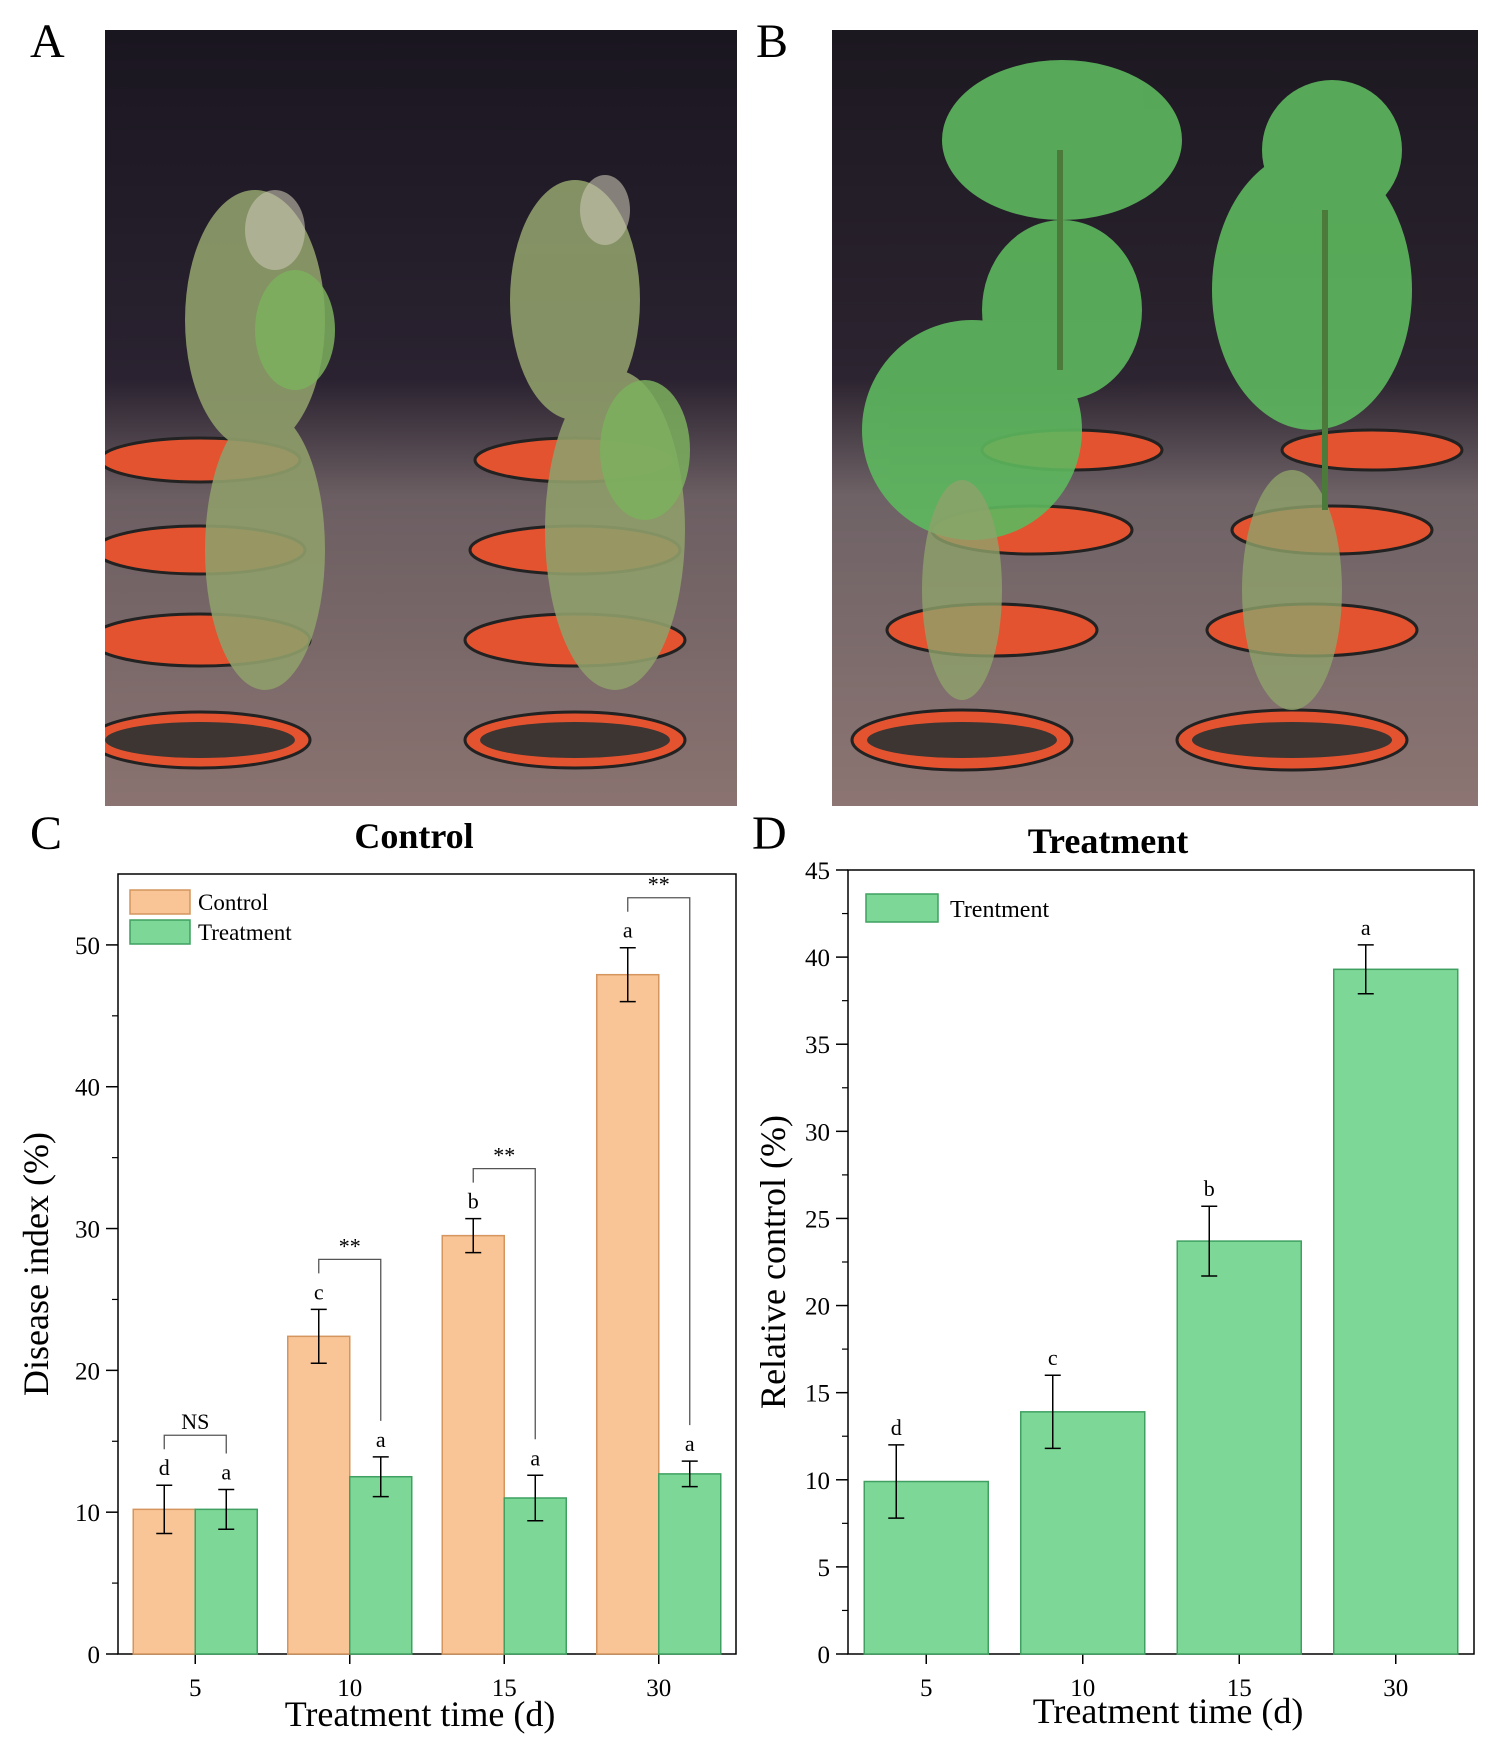  What do you see at coordinates (535, 1457) in the screenshot?
I see `c-letter-treatment-15: a` at bounding box center [535, 1457].